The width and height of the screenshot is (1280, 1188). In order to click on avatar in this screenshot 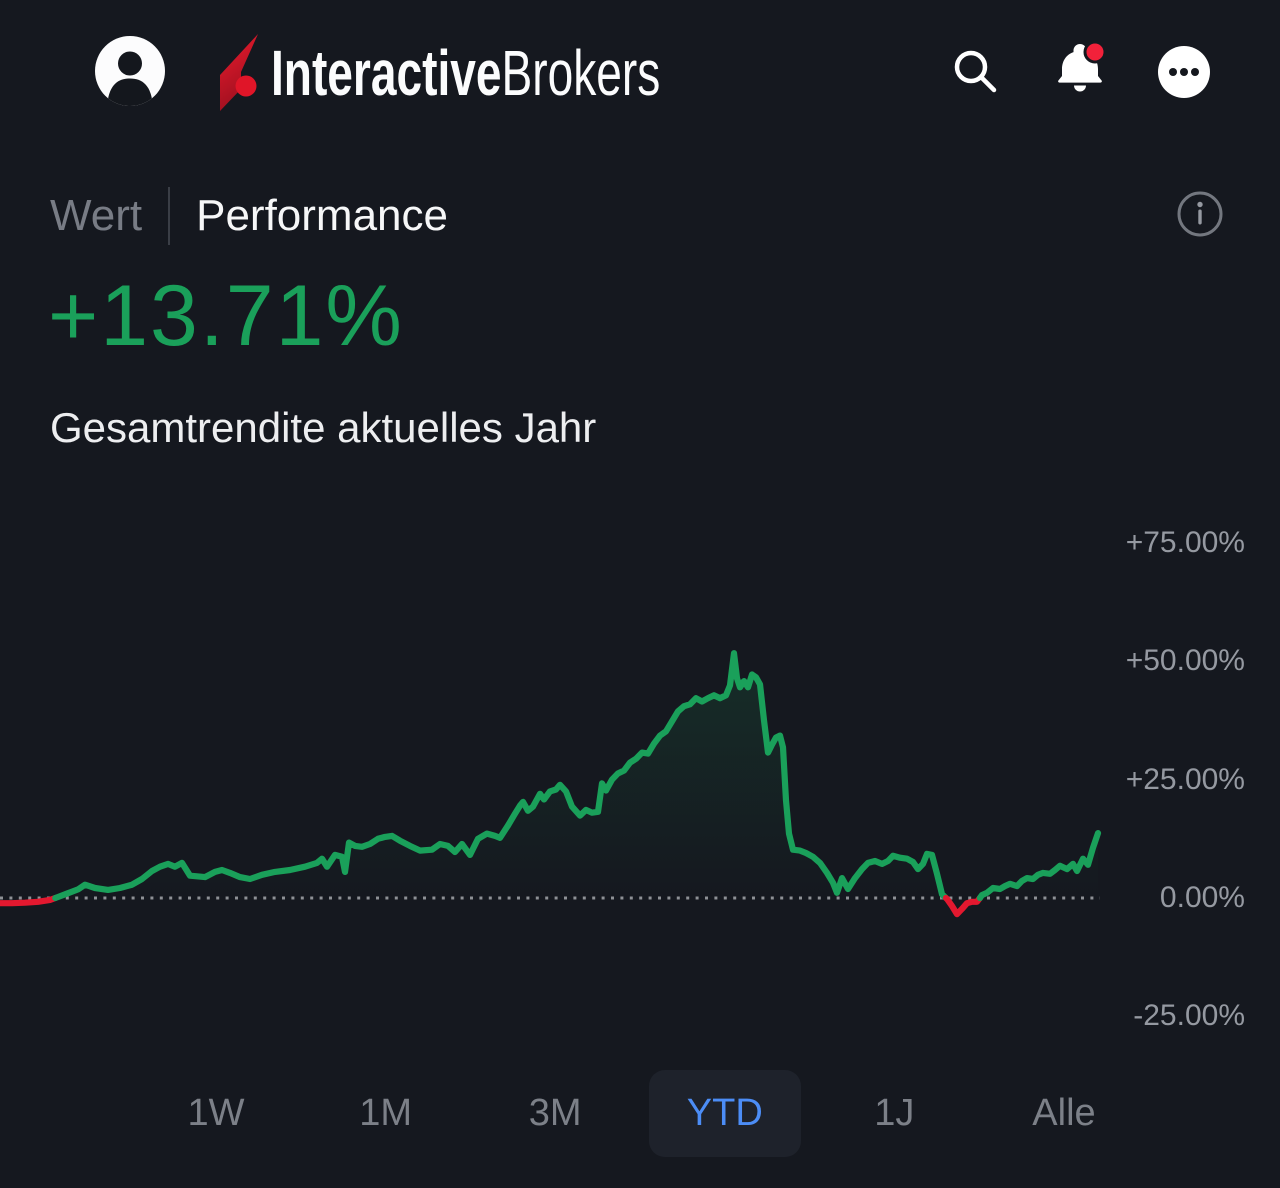, I will do `click(130, 71)`.